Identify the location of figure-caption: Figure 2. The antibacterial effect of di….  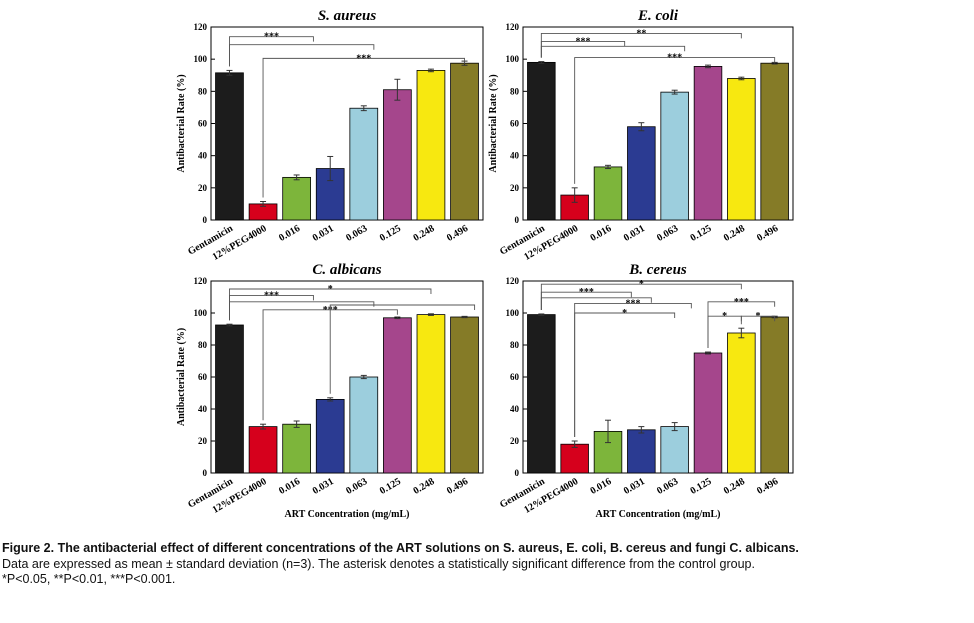
(487, 564).